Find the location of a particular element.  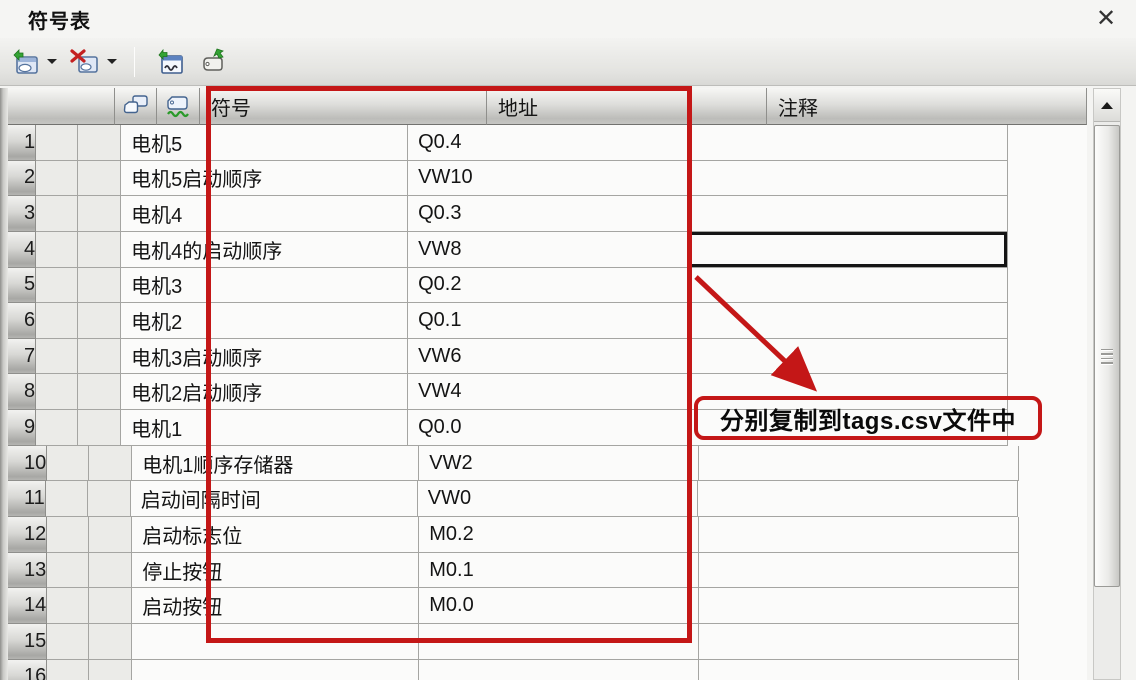

row-number-header: 1 is located at coordinates (22, 143).